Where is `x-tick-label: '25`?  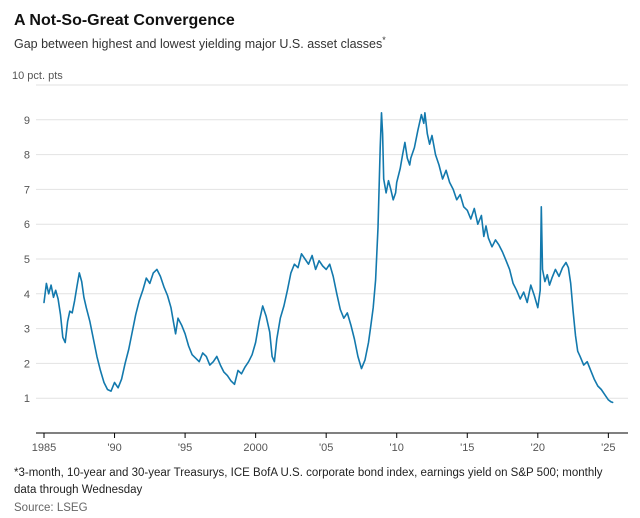 x-tick-label: '25 is located at coordinates (608, 448).